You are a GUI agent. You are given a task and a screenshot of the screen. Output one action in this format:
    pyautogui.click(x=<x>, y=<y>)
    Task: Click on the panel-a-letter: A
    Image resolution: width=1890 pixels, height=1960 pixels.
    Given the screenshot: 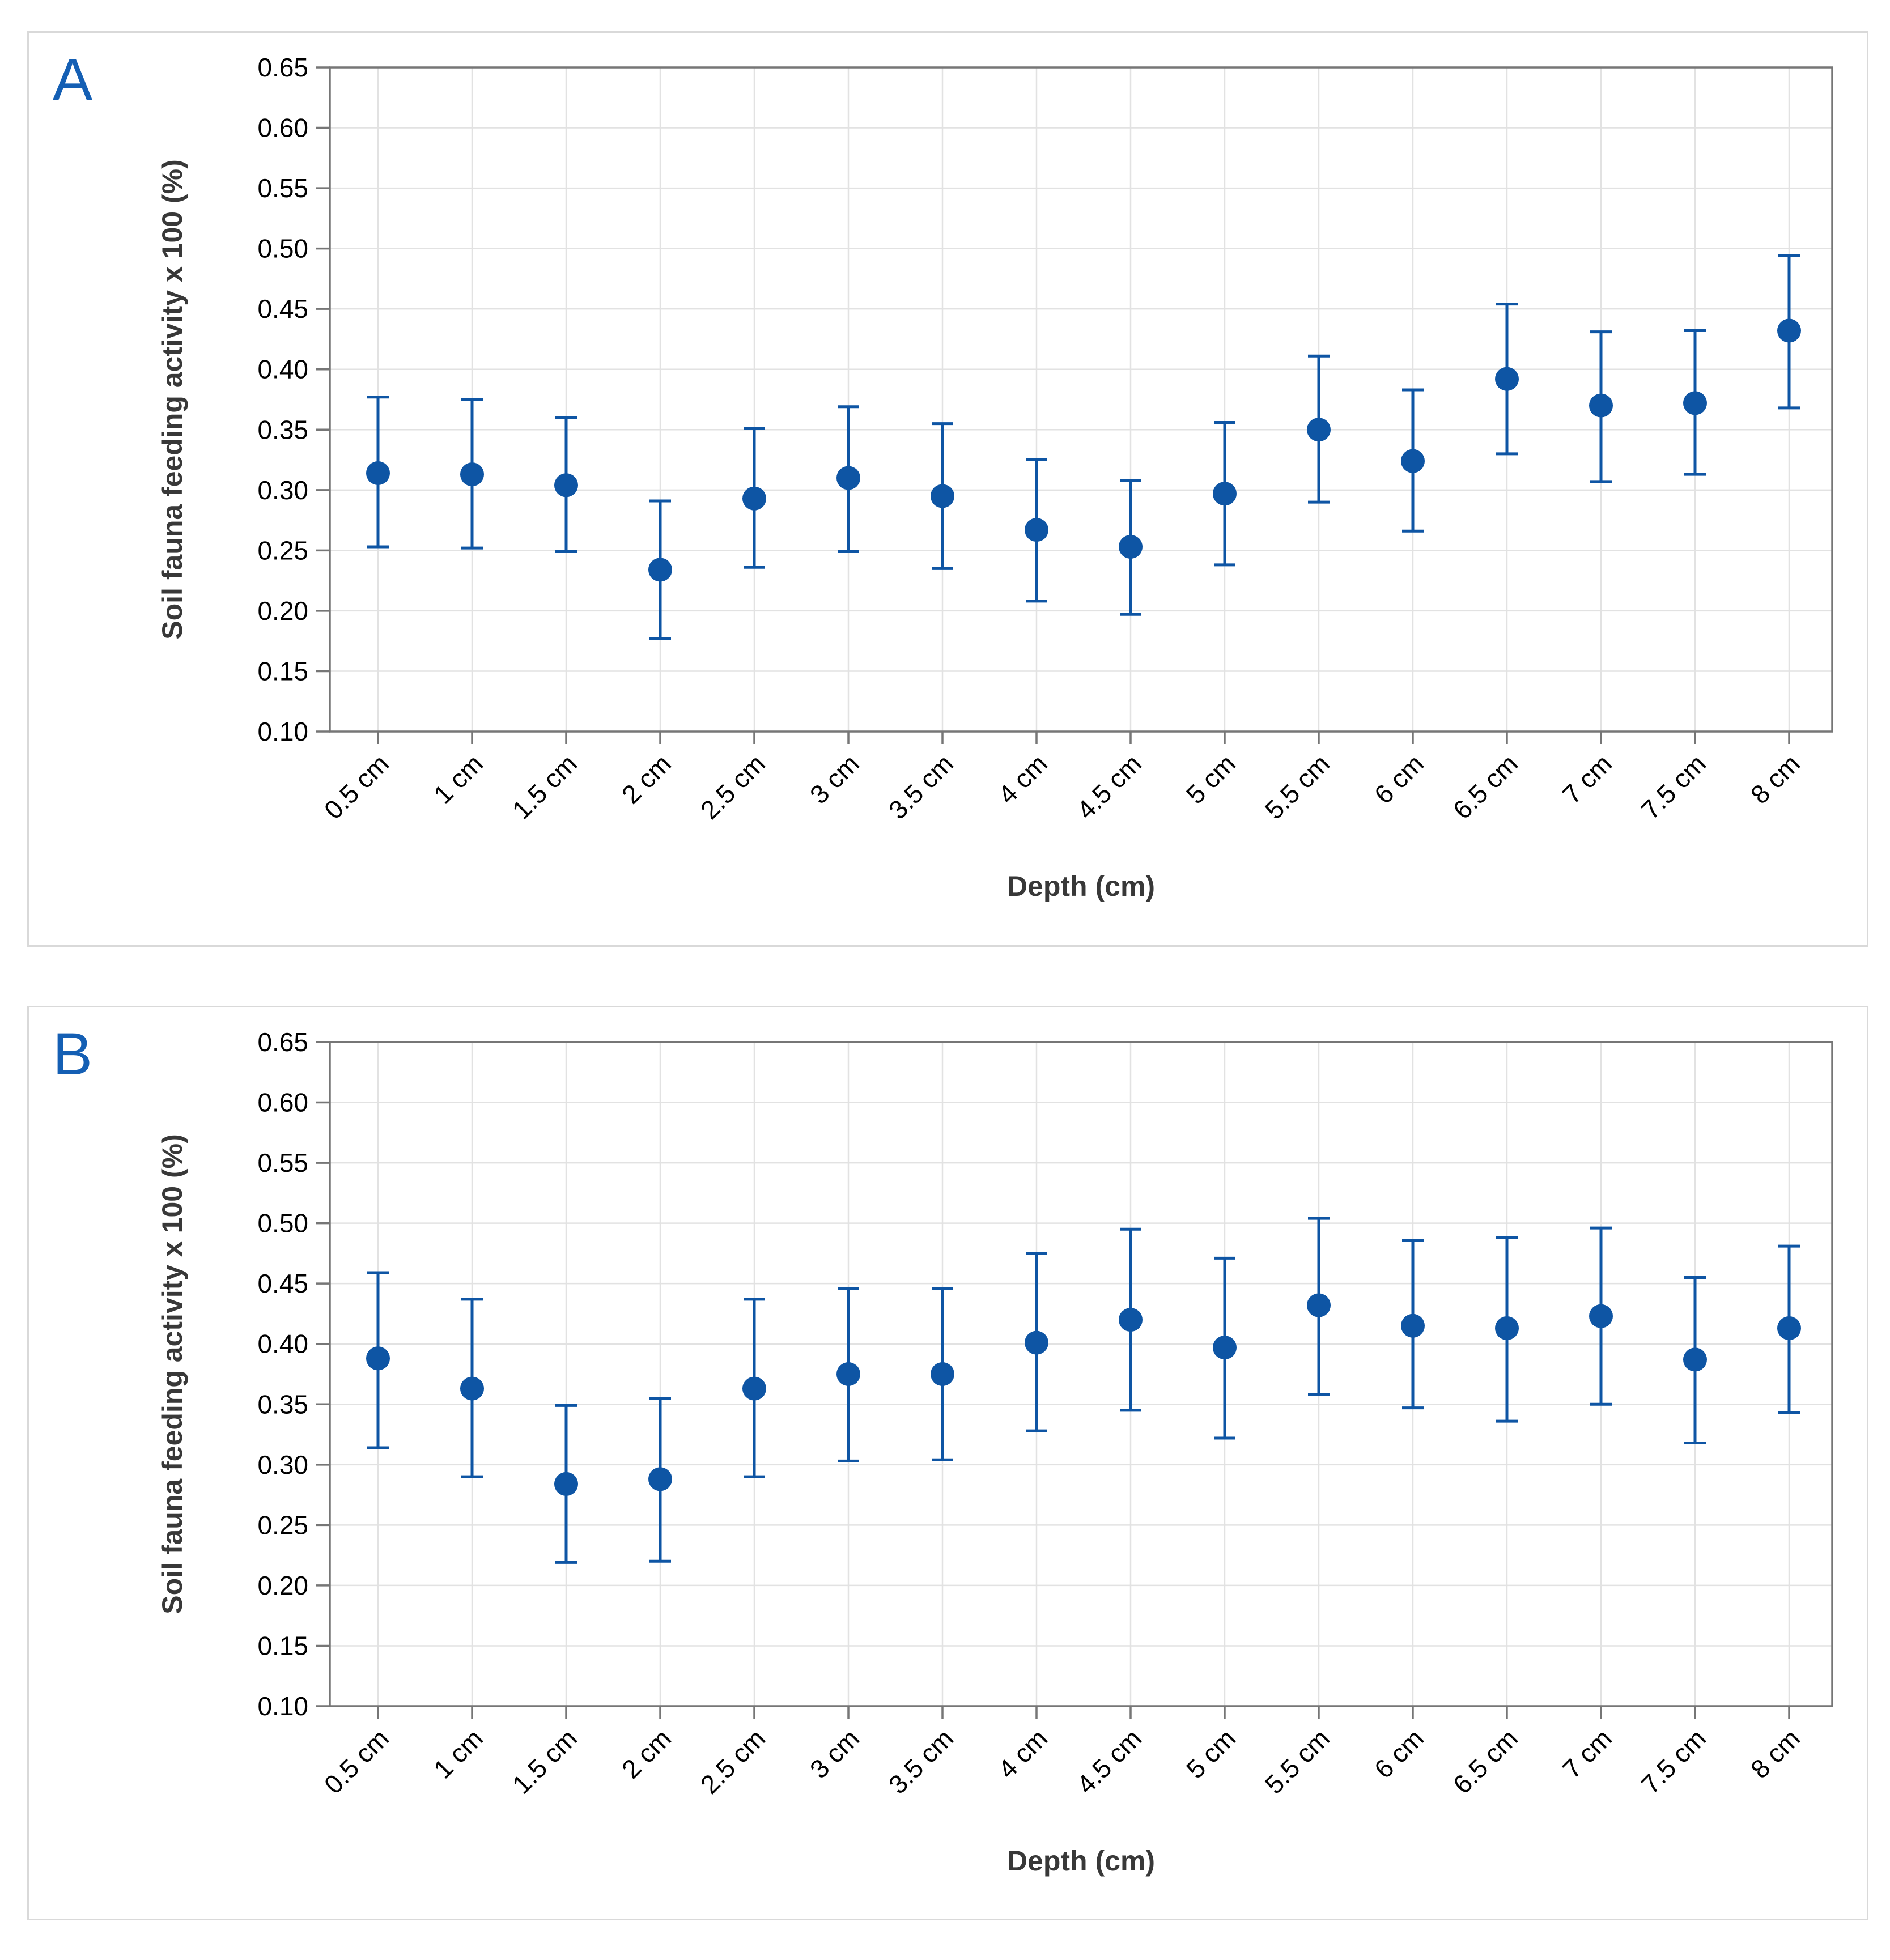 What is the action you would take?
    pyautogui.click(x=73, y=79)
    